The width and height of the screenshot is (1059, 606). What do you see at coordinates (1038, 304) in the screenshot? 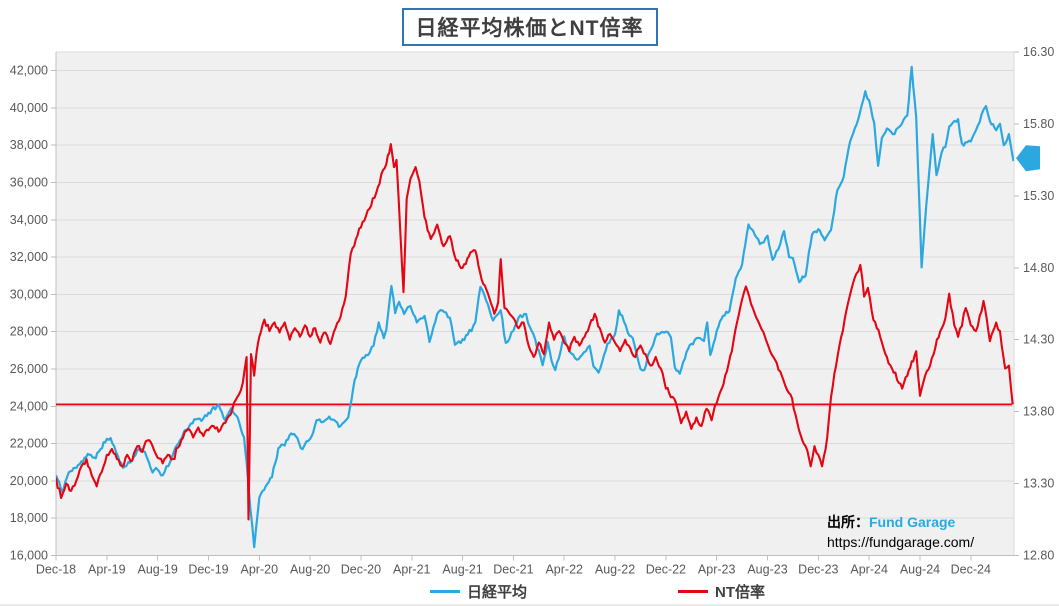
I see `y-axis-right-labels: 12.80 13.30 13.80 14.30 14.80 15.30 15.80 16.30` at bounding box center [1038, 304].